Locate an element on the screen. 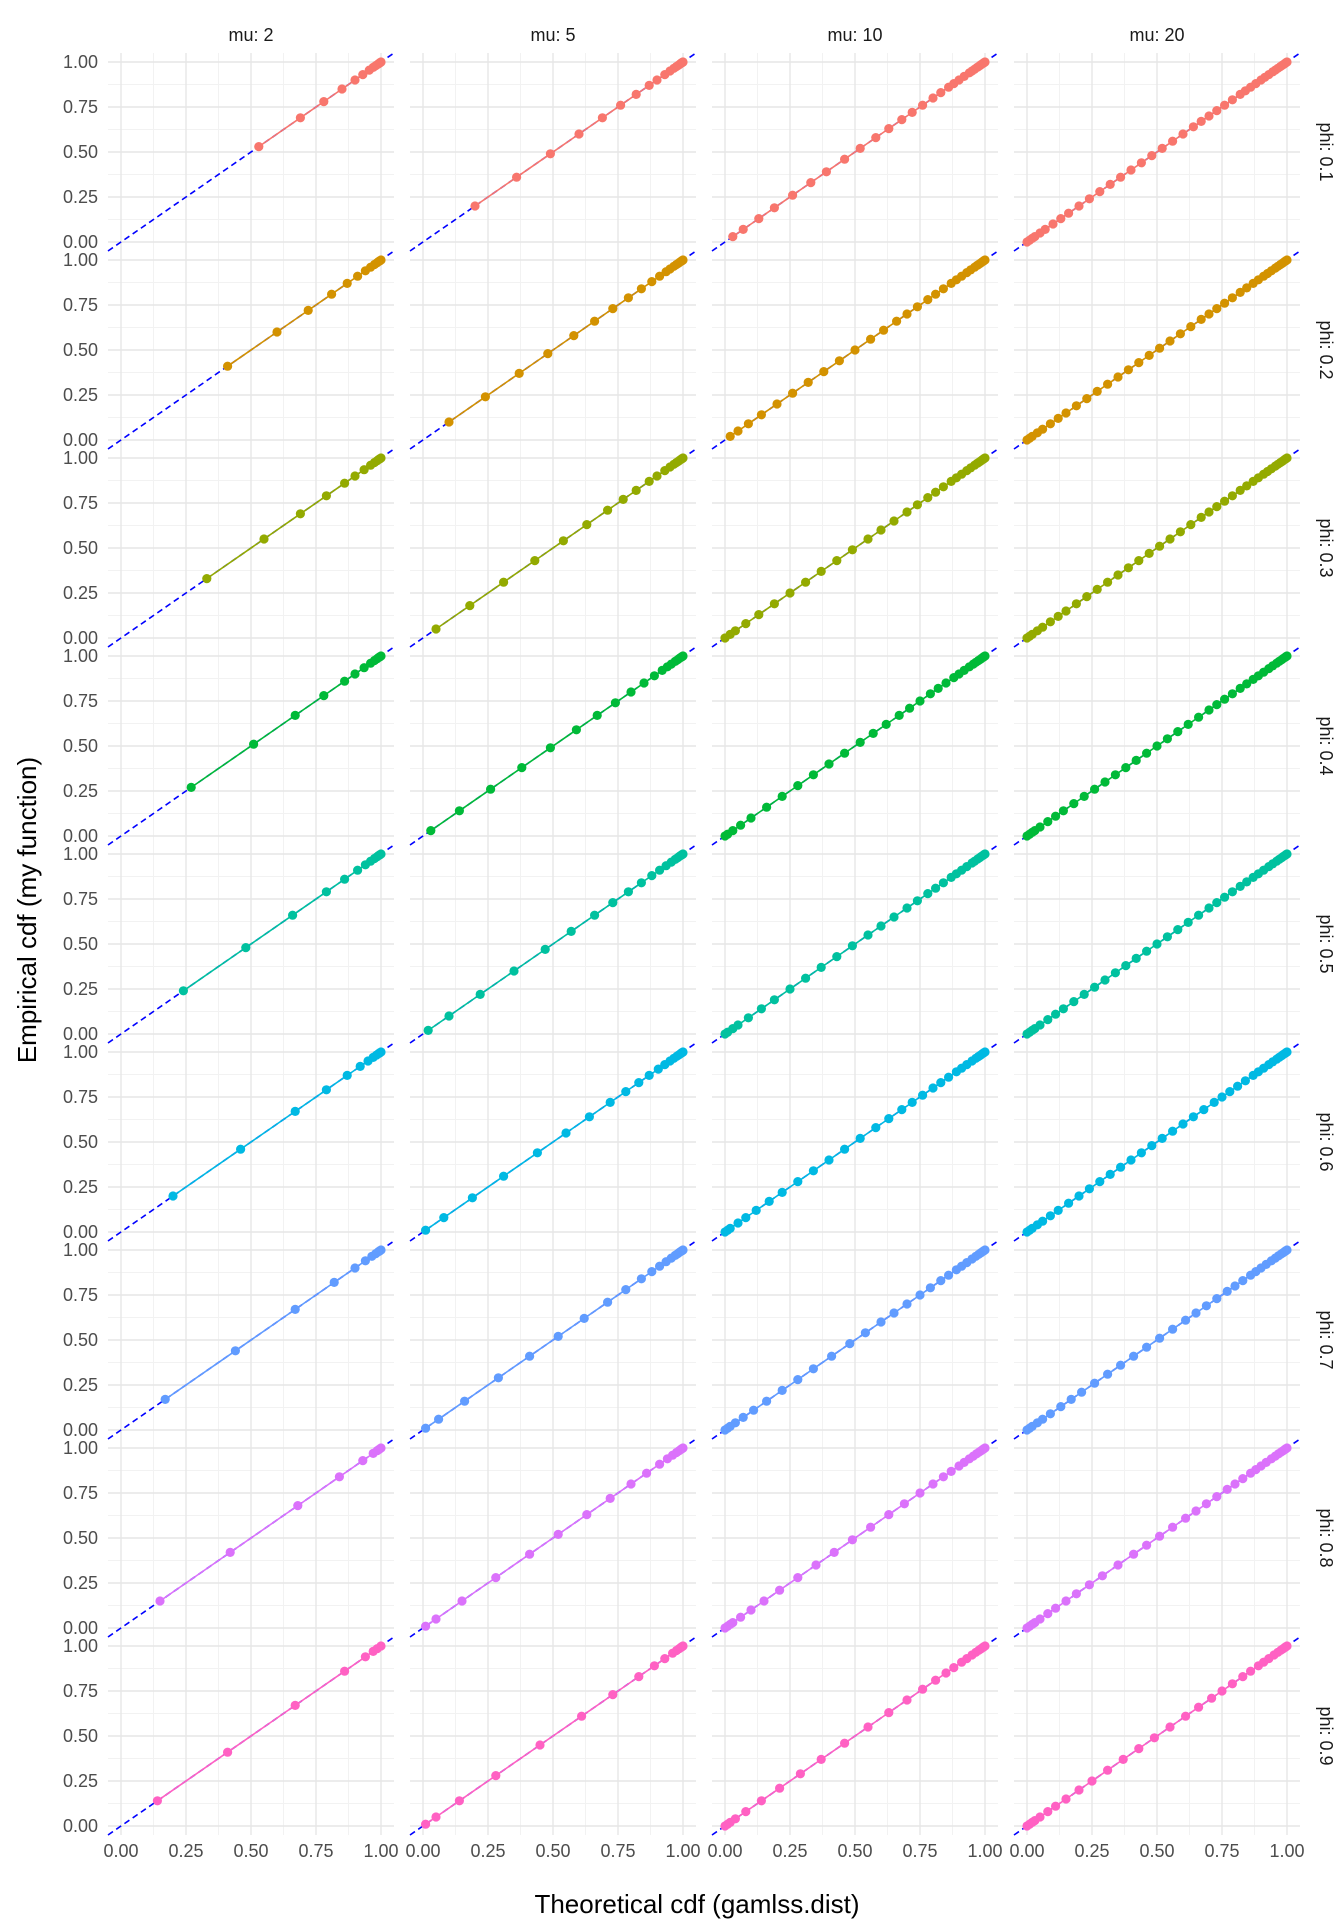  y-tick-label: 0.75 is located at coordinates (80, 1691).